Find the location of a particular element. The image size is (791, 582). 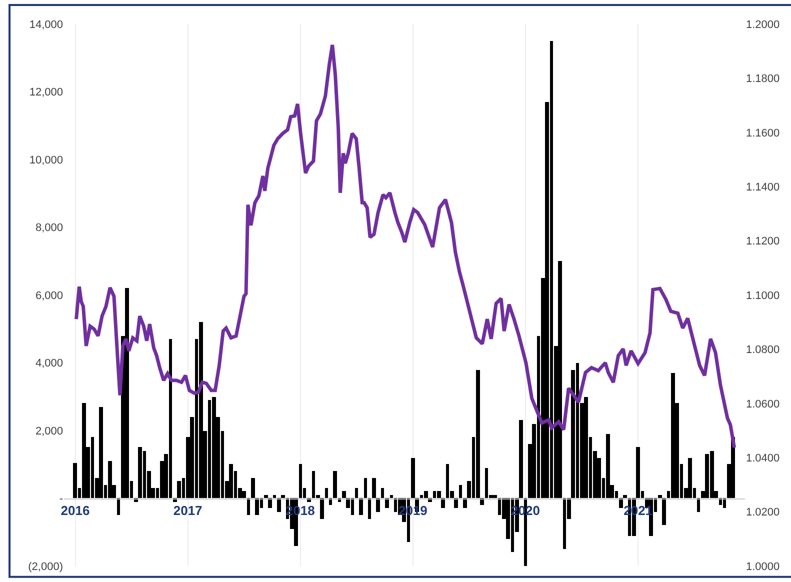

y2-tick-label: 1.2000 is located at coordinates (763, 24).